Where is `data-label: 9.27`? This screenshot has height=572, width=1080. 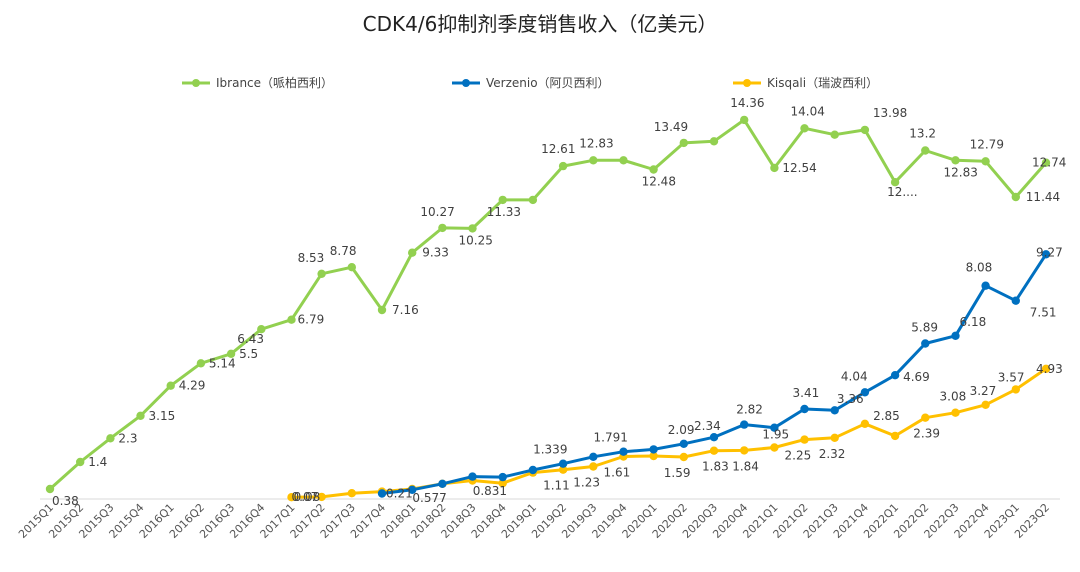 data-label: 9.27 is located at coordinates (1049, 252).